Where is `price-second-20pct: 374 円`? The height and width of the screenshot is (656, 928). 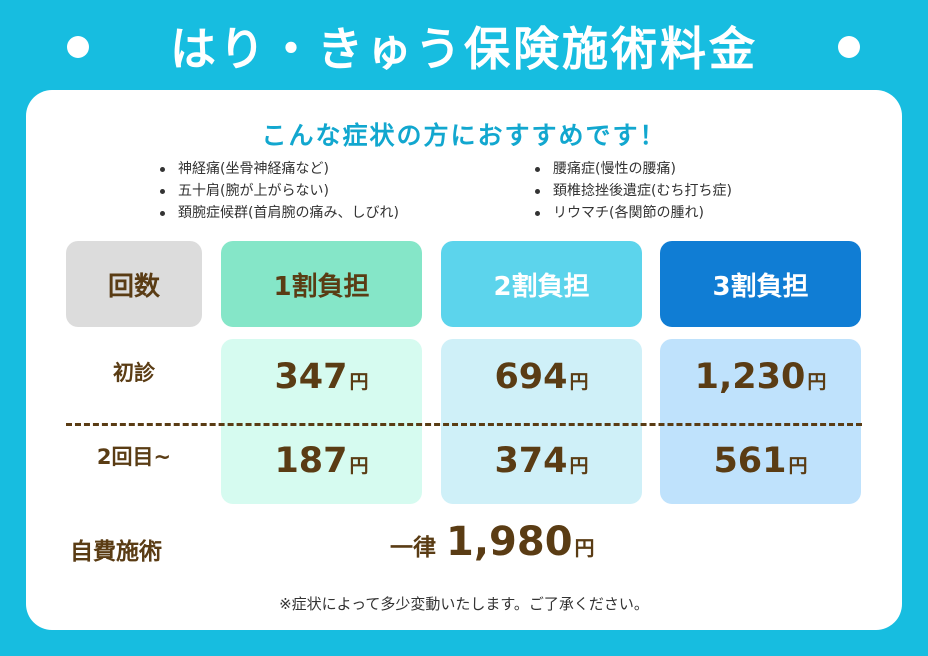 price-second-20pct: 374 円 is located at coordinates (541, 461).